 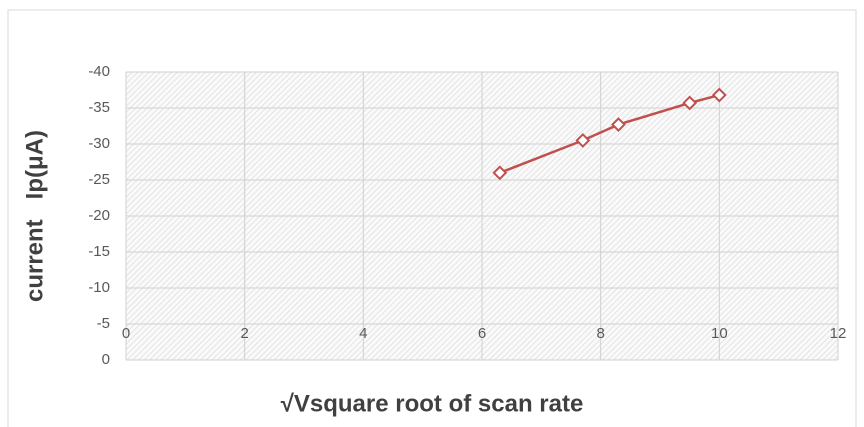 I want to click on y-tick-label: -35, so click(x=99, y=107).